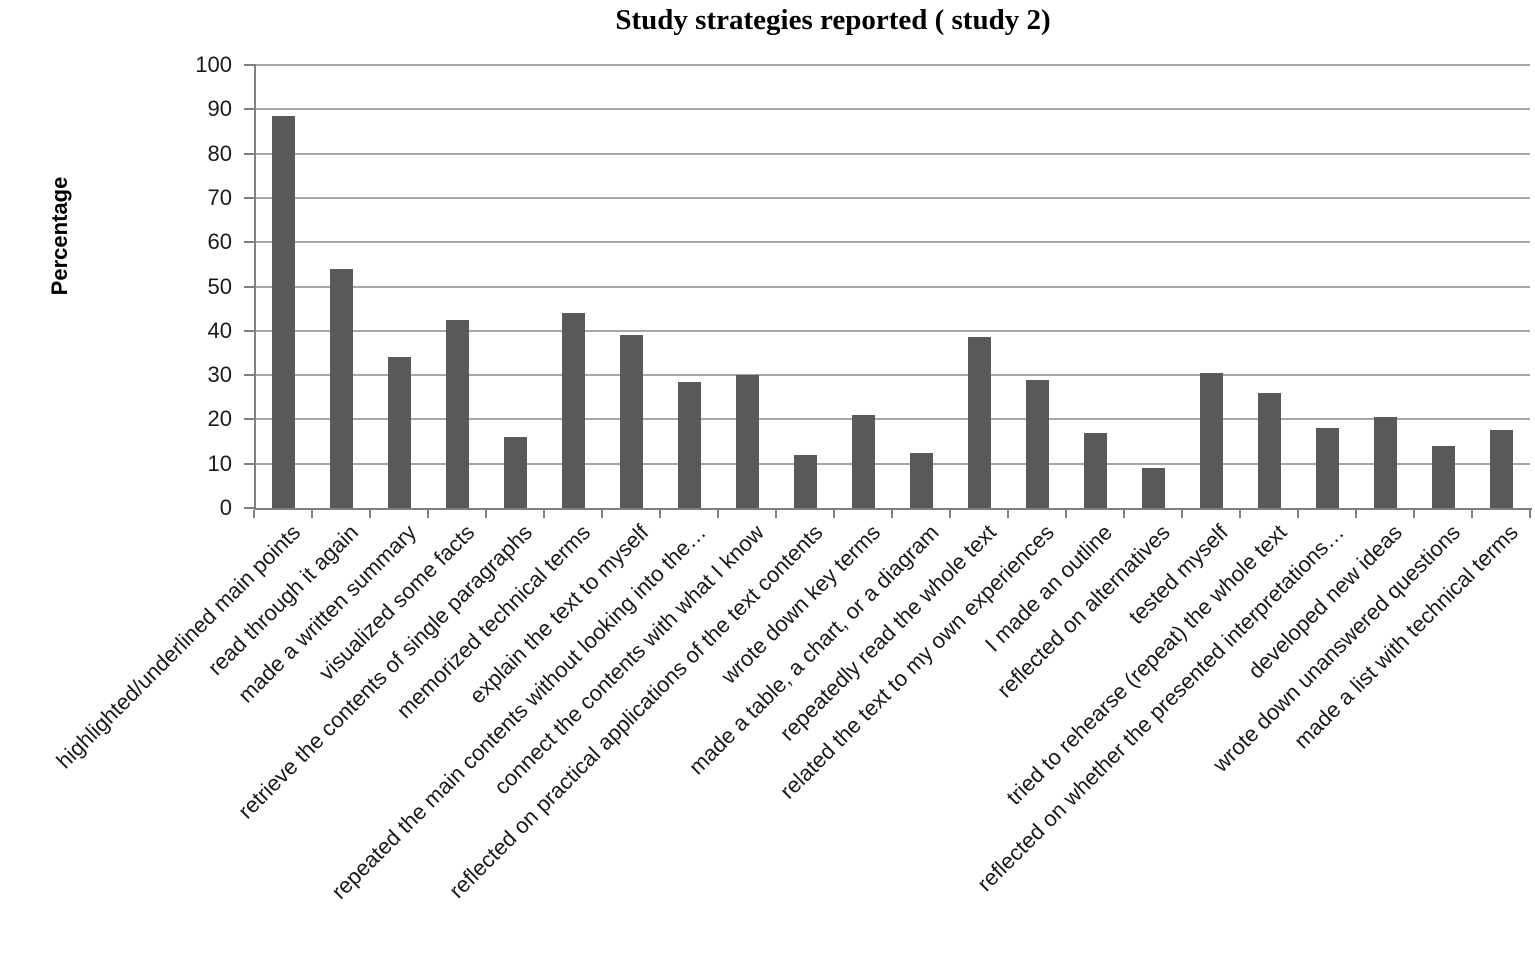 The image size is (1535, 963). I want to click on y-tick-label: 30, so click(219, 375).